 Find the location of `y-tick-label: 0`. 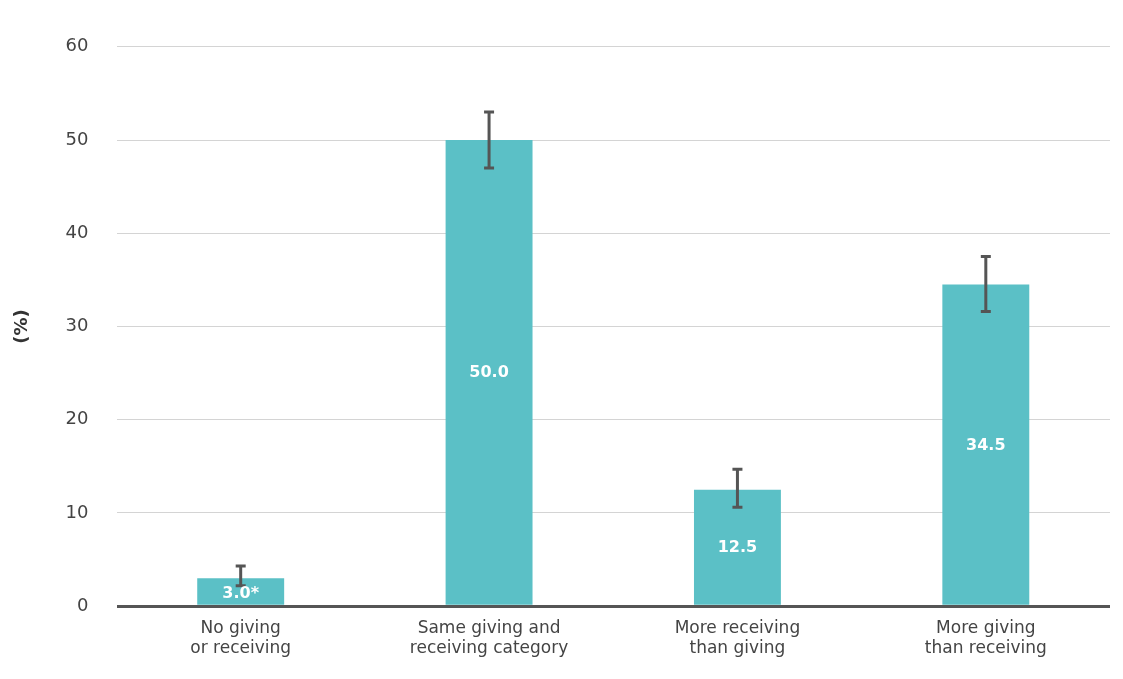

y-tick-label: 0 is located at coordinates (83, 604).